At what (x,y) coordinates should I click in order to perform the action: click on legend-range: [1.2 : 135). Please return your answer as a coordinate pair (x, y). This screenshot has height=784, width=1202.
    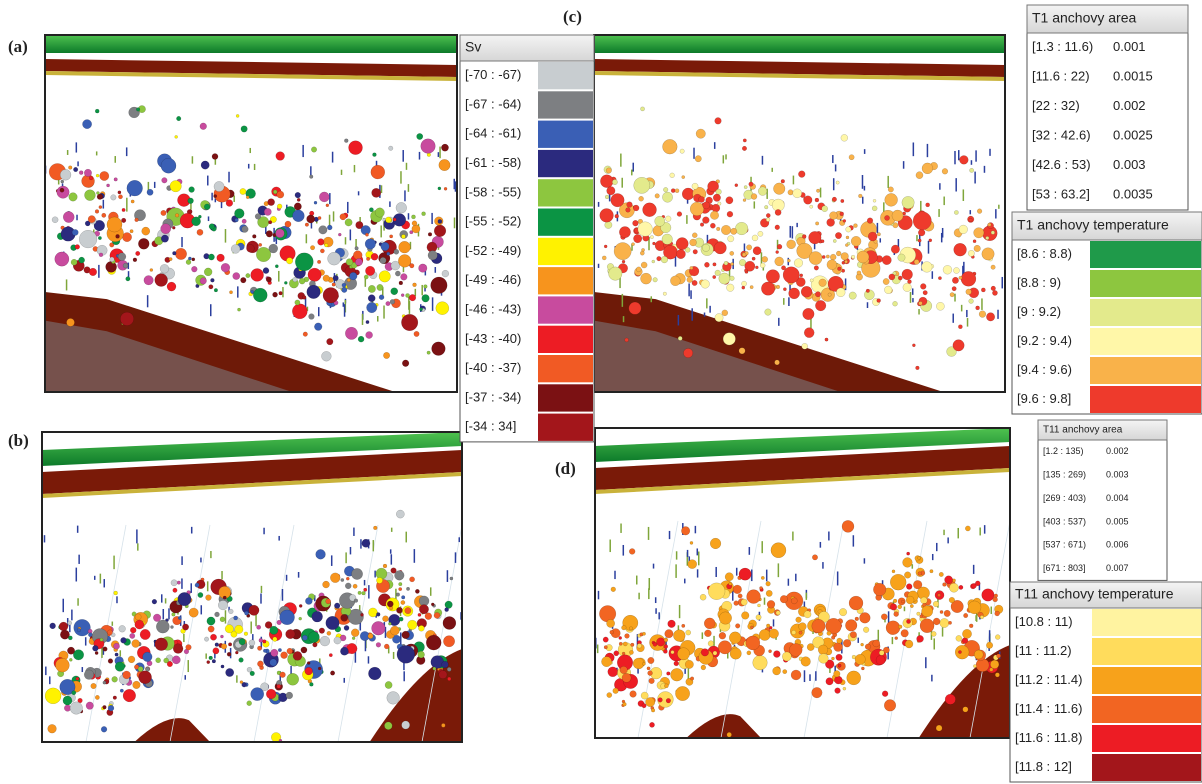
    Looking at the image, I should click on (1063, 451).